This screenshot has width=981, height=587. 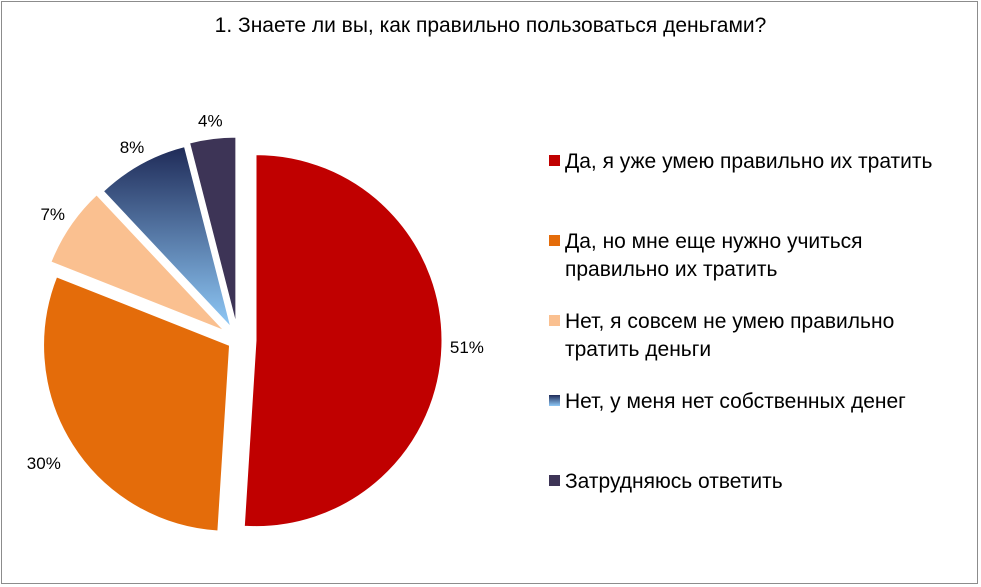 What do you see at coordinates (132, 147) in the screenshot?
I see `data-label-4: 8%` at bounding box center [132, 147].